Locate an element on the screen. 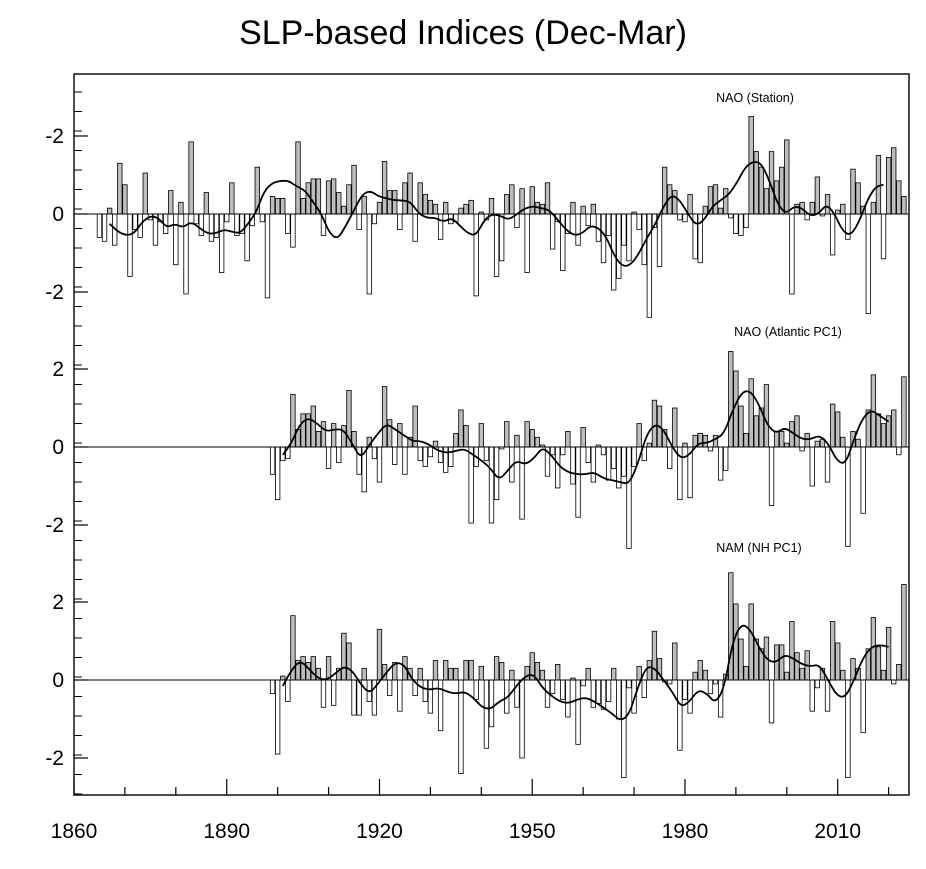 The height and width of the screenshot is (869, 926). y-tick-label: -2 is located at coordinates (54, 292).